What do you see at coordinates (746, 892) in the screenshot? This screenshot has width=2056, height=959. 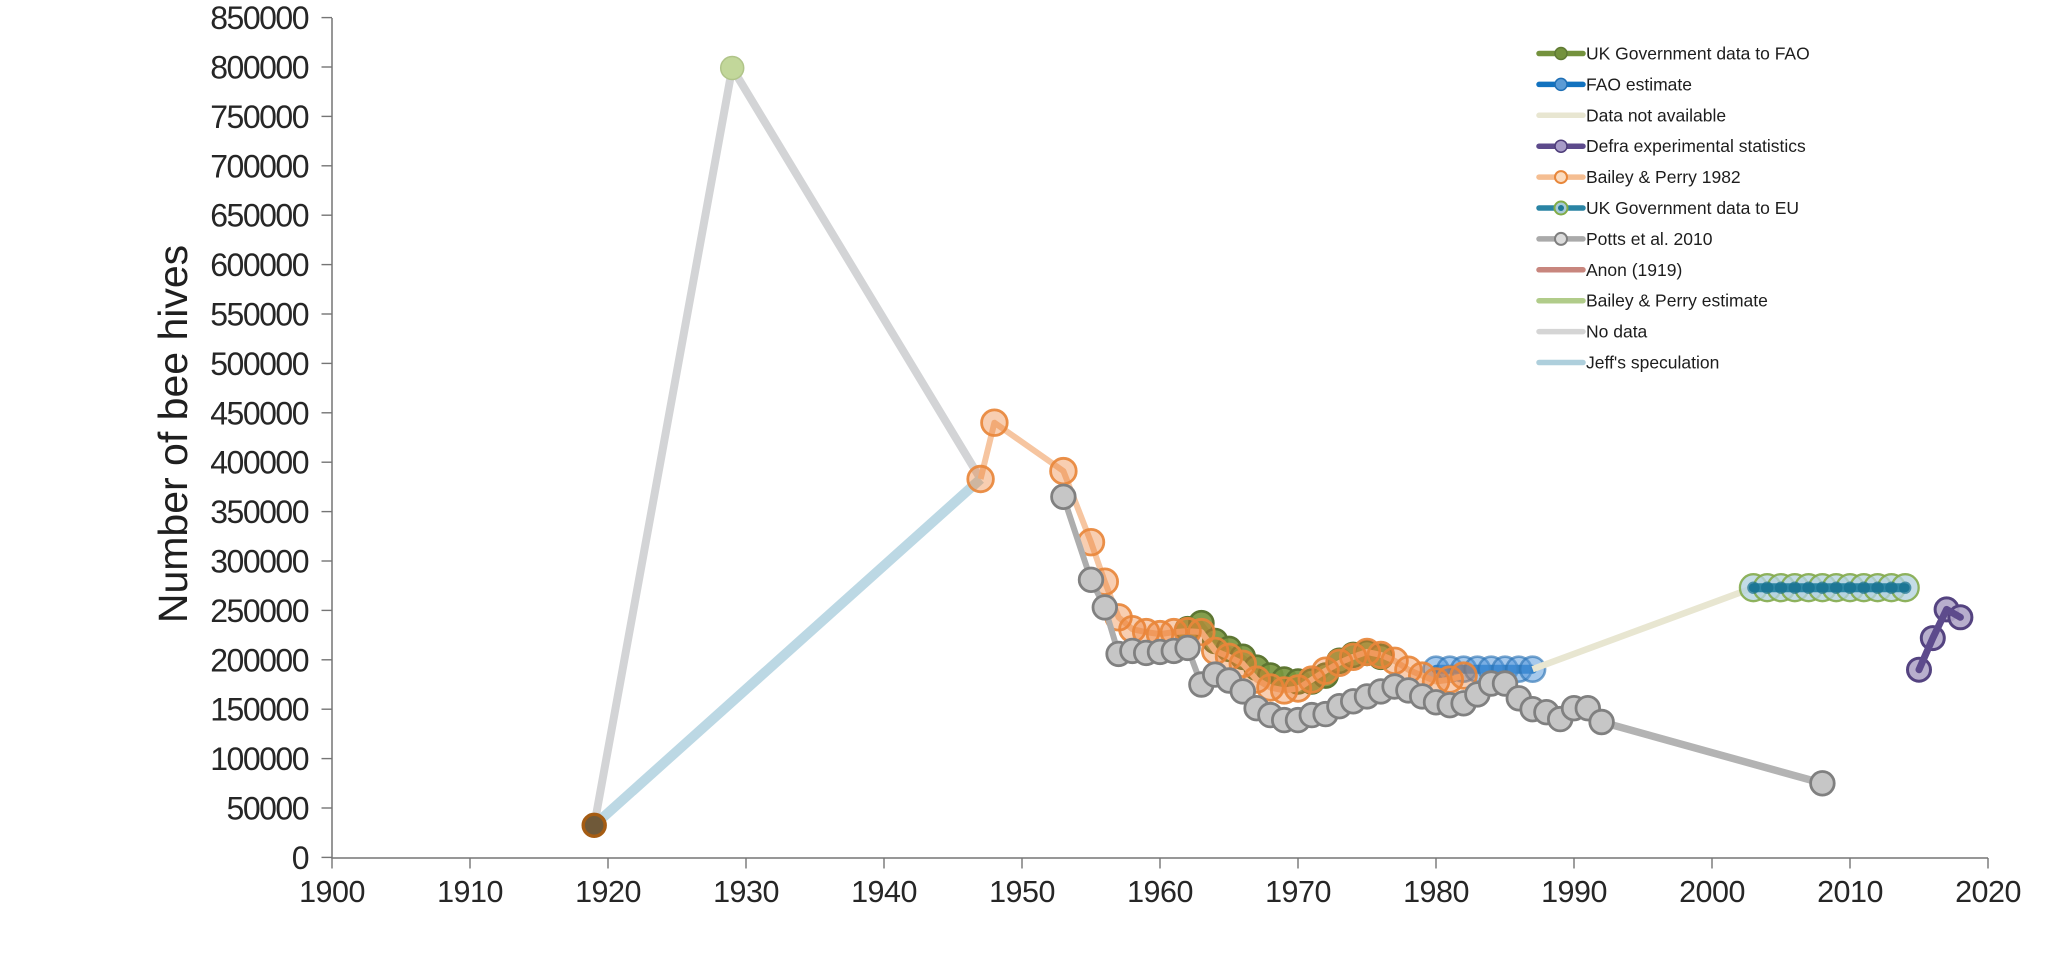 I see `svg-text: 1930` at bounding box center [746, 892].